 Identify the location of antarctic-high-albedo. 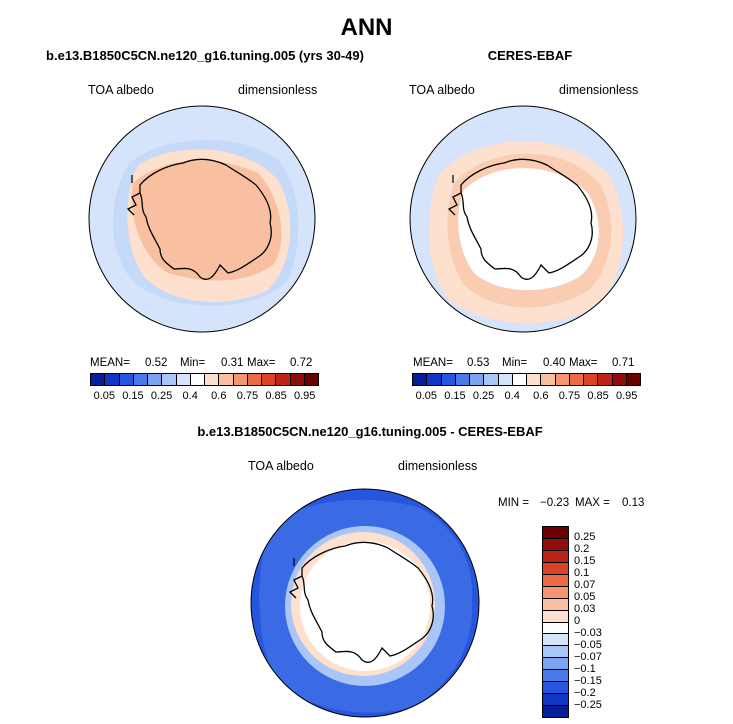
(206, 220).